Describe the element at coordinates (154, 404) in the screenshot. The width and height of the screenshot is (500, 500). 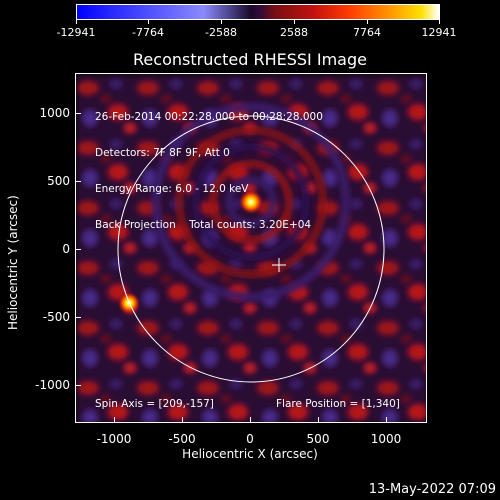
I see `spin-axis-label: Spin Axis = [209,-157]` at that location.